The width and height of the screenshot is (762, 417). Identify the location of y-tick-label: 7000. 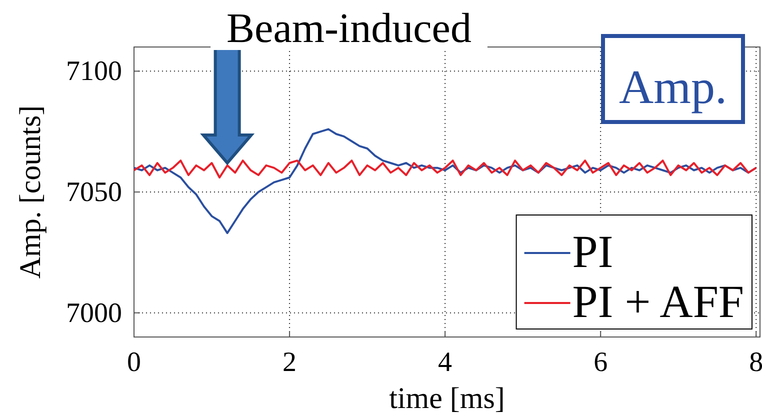
(94, 313).